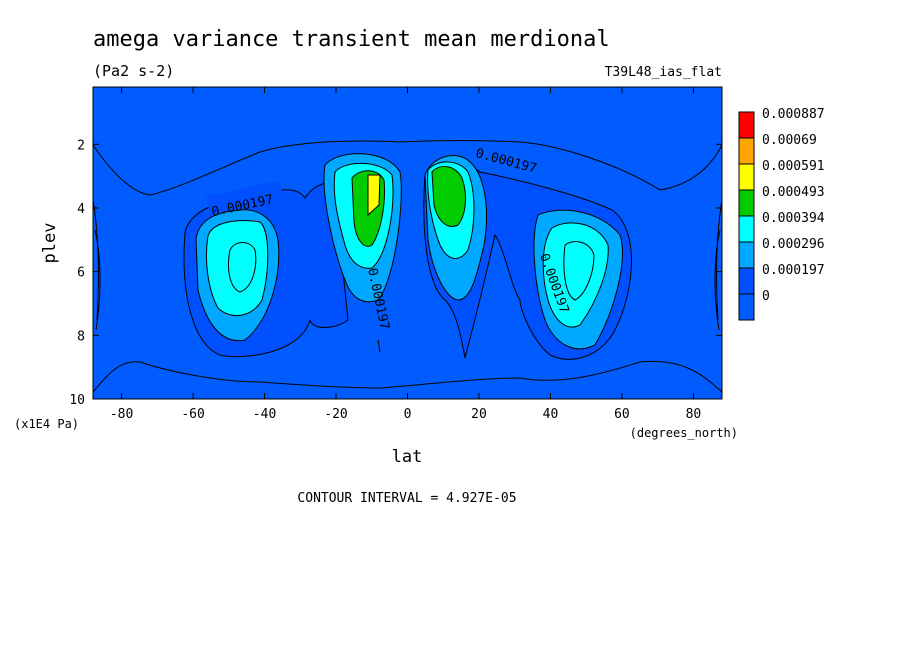  I want to click on x-axis-label: lat, so click(407, 457).